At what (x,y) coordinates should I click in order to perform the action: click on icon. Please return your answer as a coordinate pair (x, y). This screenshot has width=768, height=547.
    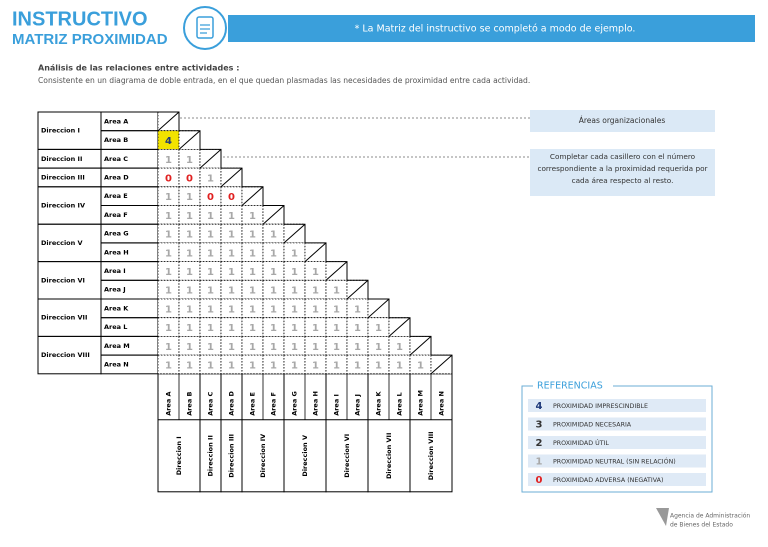
    Looking at the image, I should click on (205, 28).